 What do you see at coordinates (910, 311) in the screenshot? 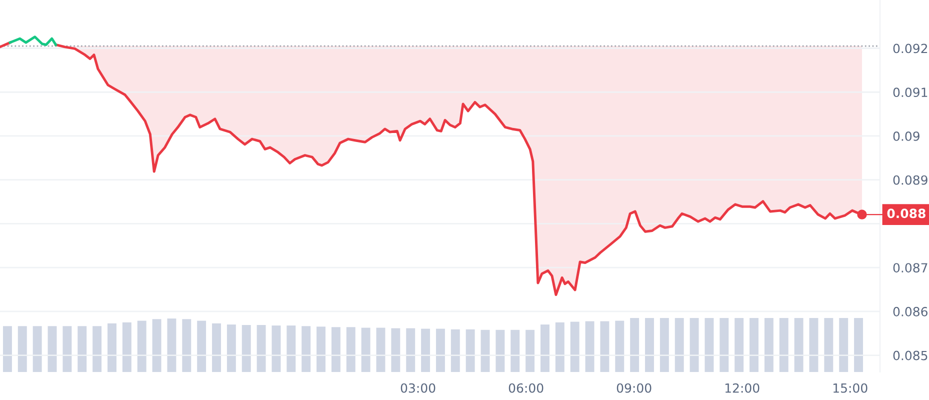
I see `y-tick-label: 0.086` at bounding box center [910, 311].